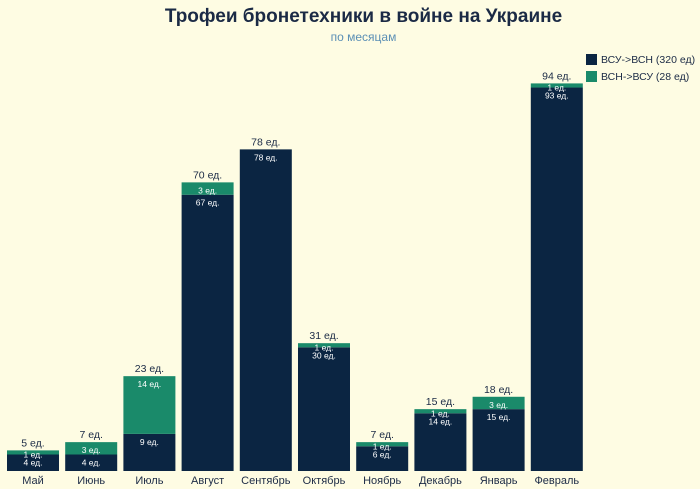 The height and width of the screenshot is (489, 700). What do you see at coordinates (208, 203) in the screenshot?
I see `segment-label-0-3: 67 ед.` at bounding box center [208, 203].